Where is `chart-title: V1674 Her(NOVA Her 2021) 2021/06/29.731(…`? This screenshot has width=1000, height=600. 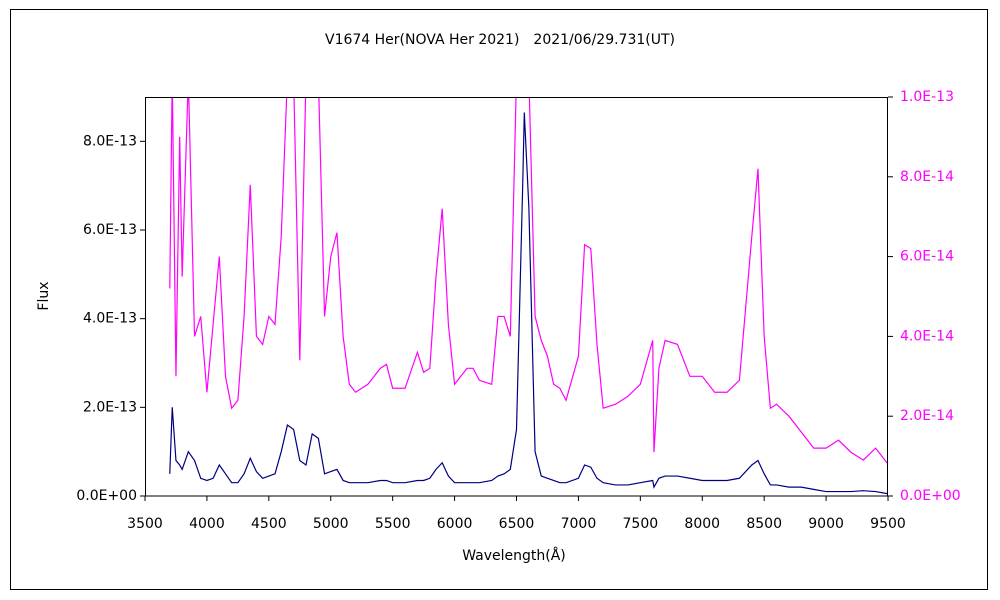 chart-title: V1674 Her(NOVA Her 2021) 2021/06/29.731(… is located at coordinates (500, 40).